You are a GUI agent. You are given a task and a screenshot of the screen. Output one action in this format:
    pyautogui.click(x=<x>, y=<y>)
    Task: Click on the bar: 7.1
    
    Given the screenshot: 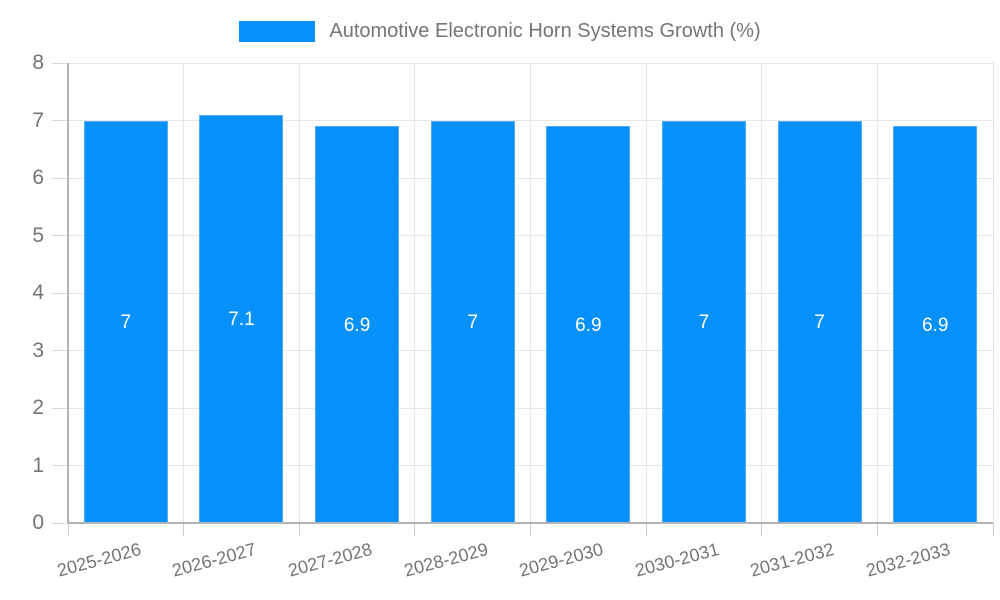 What is the action you would take?
    pyautogui.click(x=241, y=318)
    